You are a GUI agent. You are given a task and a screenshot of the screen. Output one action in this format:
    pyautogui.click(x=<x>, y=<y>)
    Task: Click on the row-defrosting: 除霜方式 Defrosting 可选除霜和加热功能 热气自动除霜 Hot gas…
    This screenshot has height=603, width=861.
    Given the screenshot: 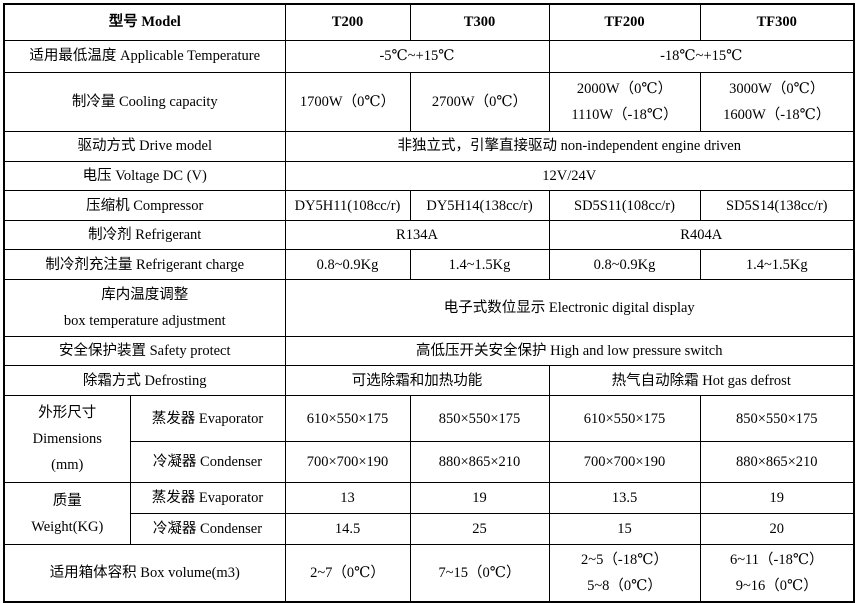 What is the action you would take?
    pyautogui.click(x=429, y=381)
    